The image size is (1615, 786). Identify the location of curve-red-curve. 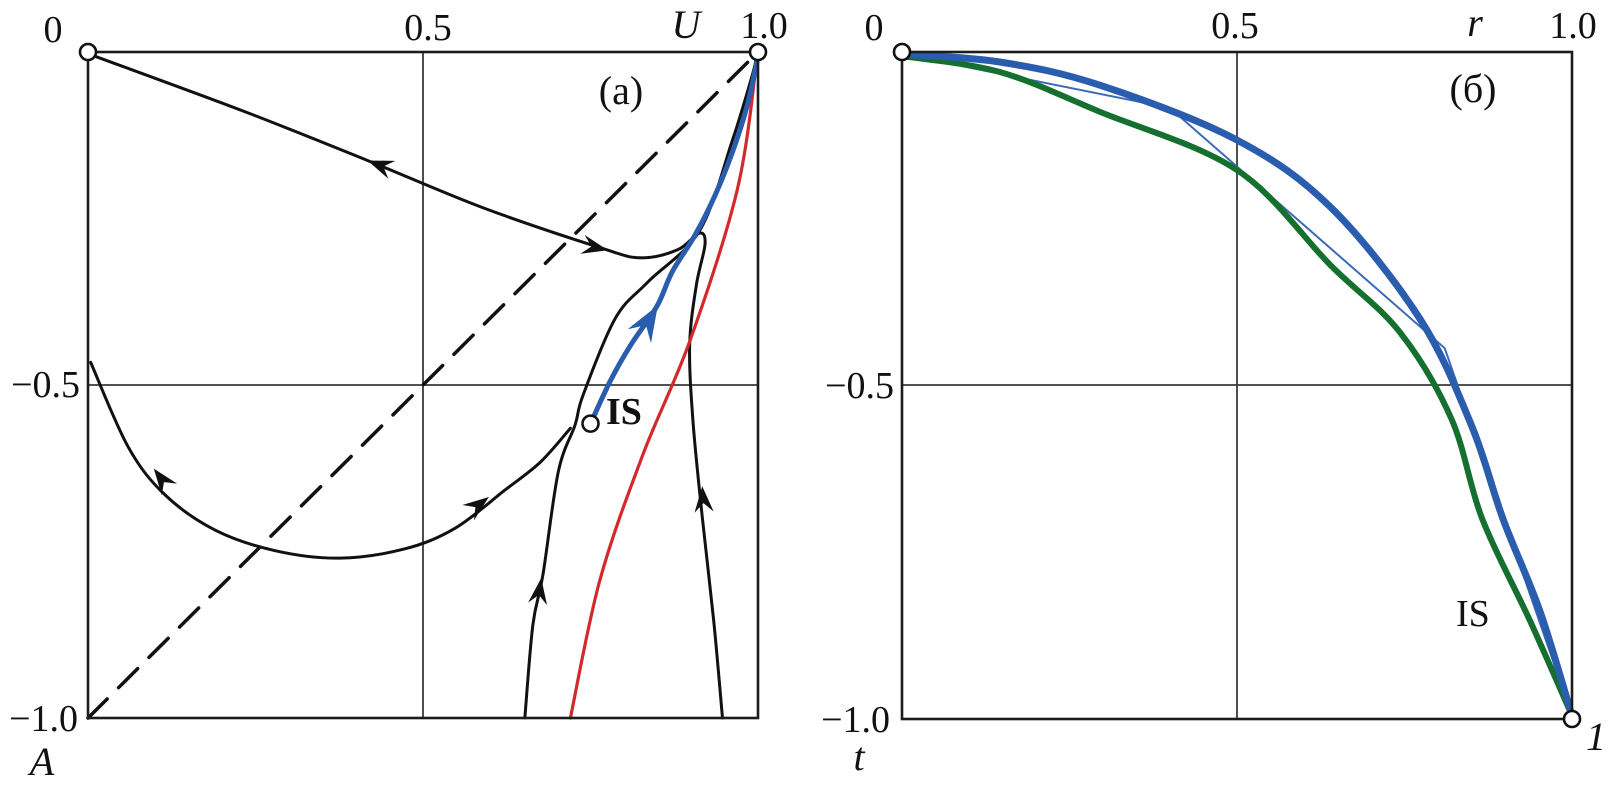
(663, 390).